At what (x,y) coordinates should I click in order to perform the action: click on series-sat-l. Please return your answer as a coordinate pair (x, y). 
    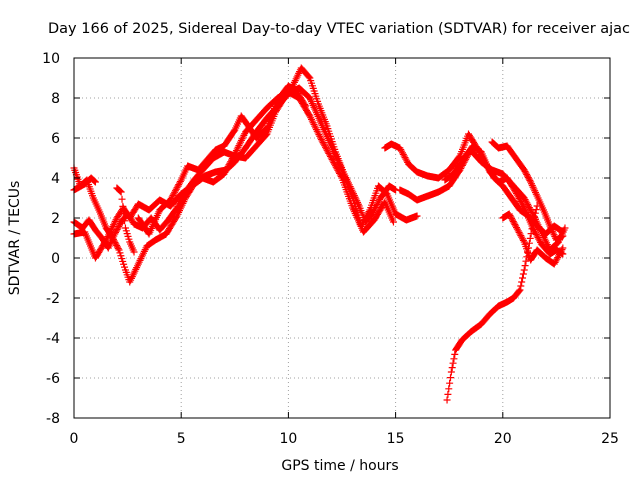
    Looking at the image, I should click on (492, 303).